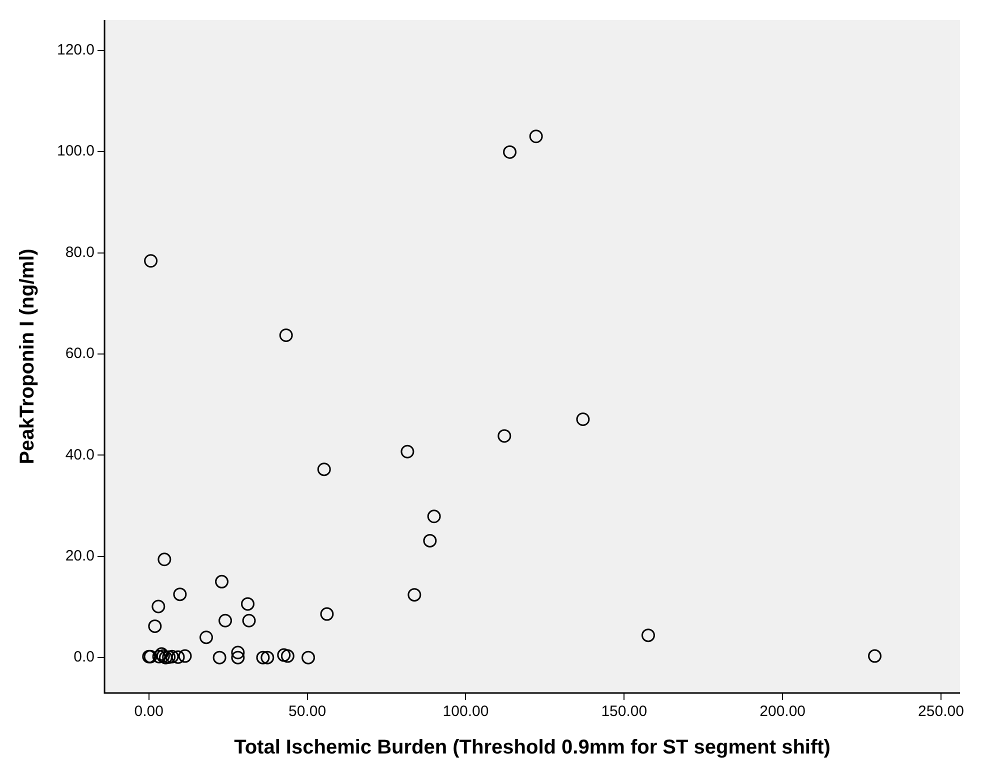 The image size is (997, 778). I want to click on y-tick-label: 40.0, so click(80, 455).